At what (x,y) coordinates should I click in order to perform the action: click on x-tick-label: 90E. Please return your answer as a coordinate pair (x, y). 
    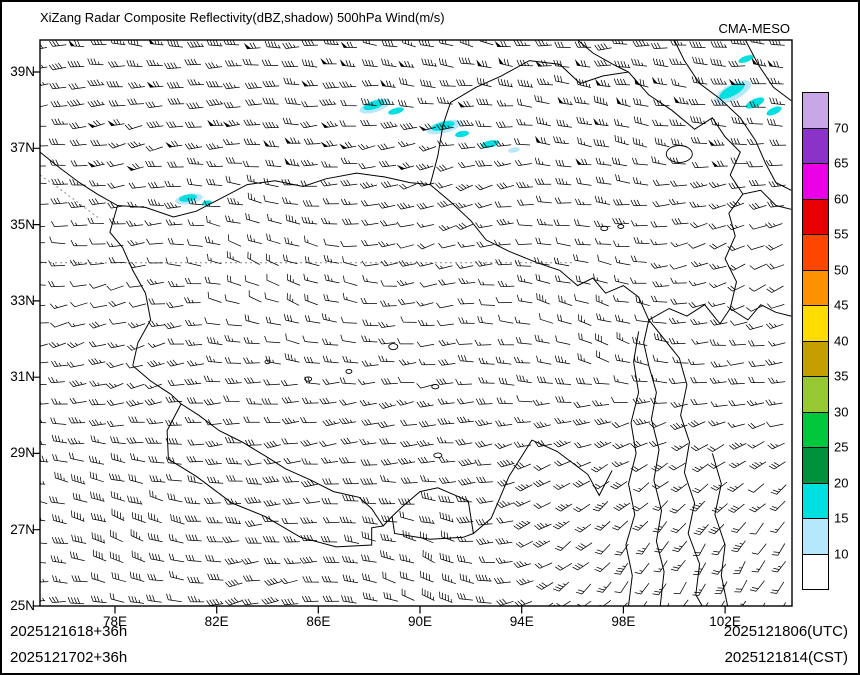
    Looking at the image, I should click on (420, 621).